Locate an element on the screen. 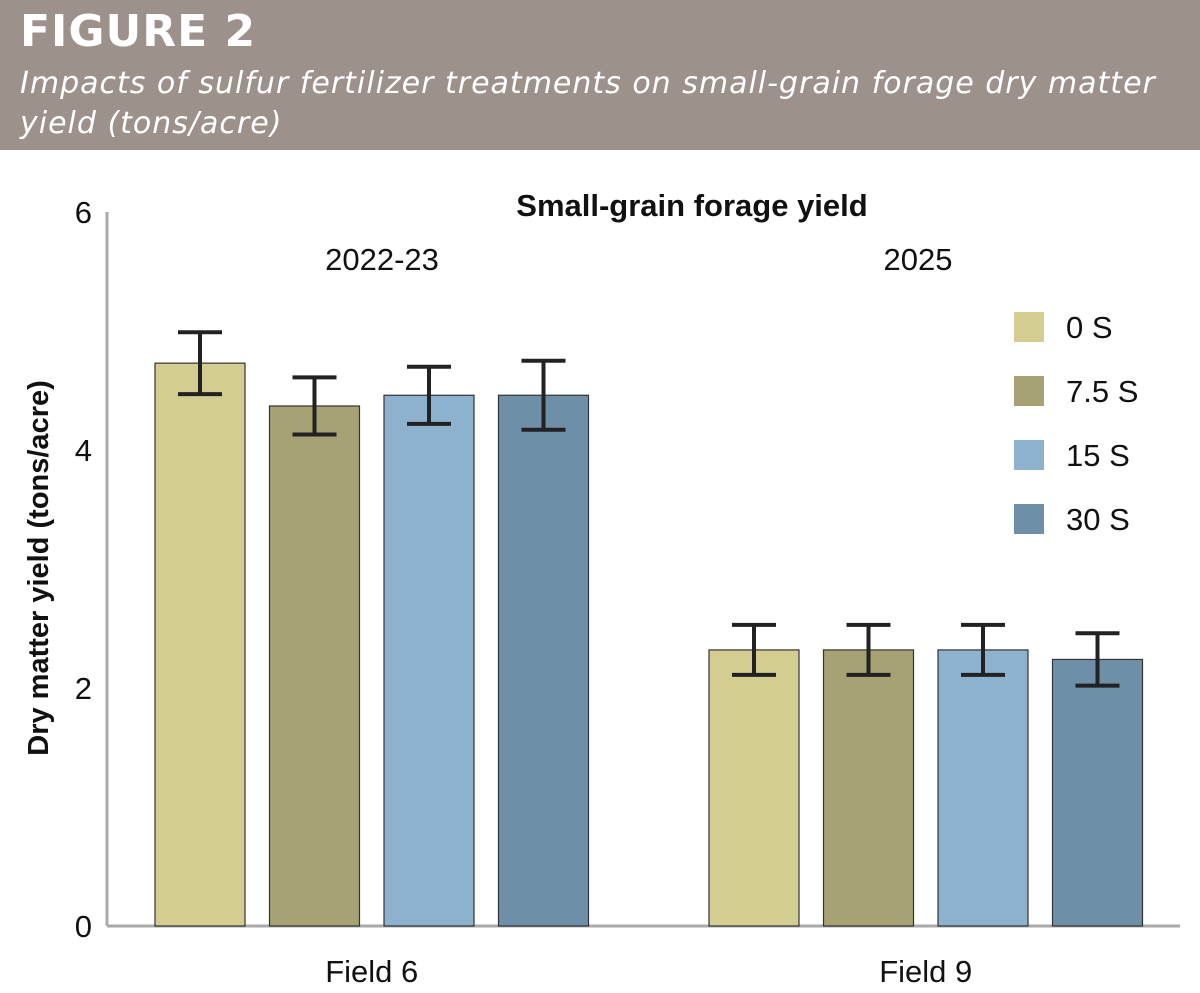 This screenshot has height=993, width=1200. bar-field-6-7-5-s is located at coordinates (314, 666).